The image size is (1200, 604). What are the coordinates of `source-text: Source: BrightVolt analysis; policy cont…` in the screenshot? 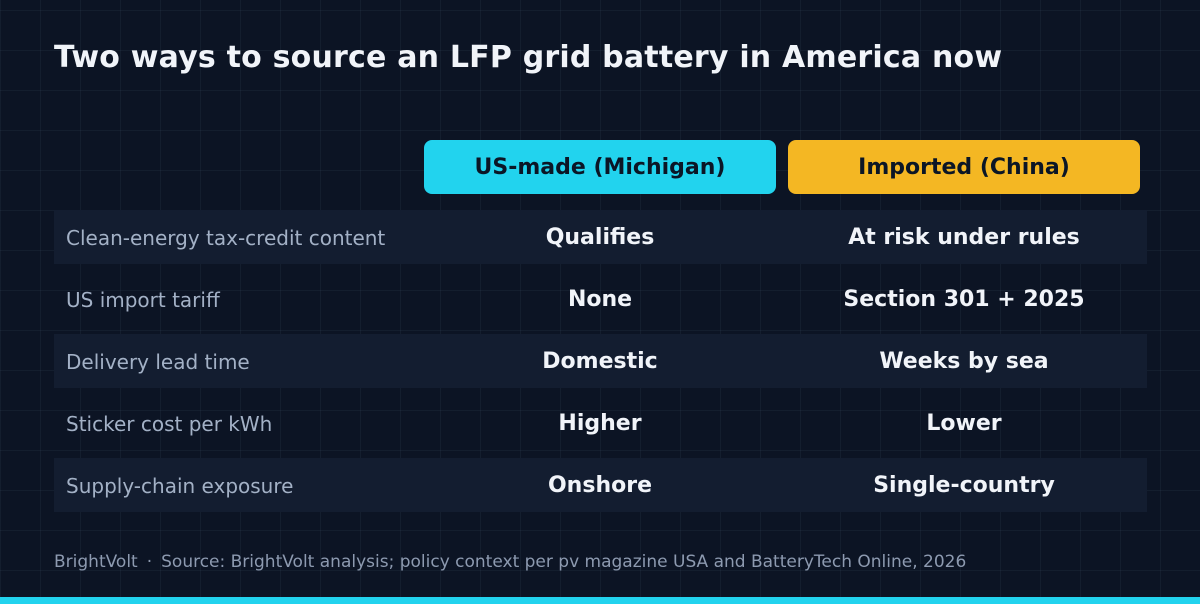 It's located at (564, 562).